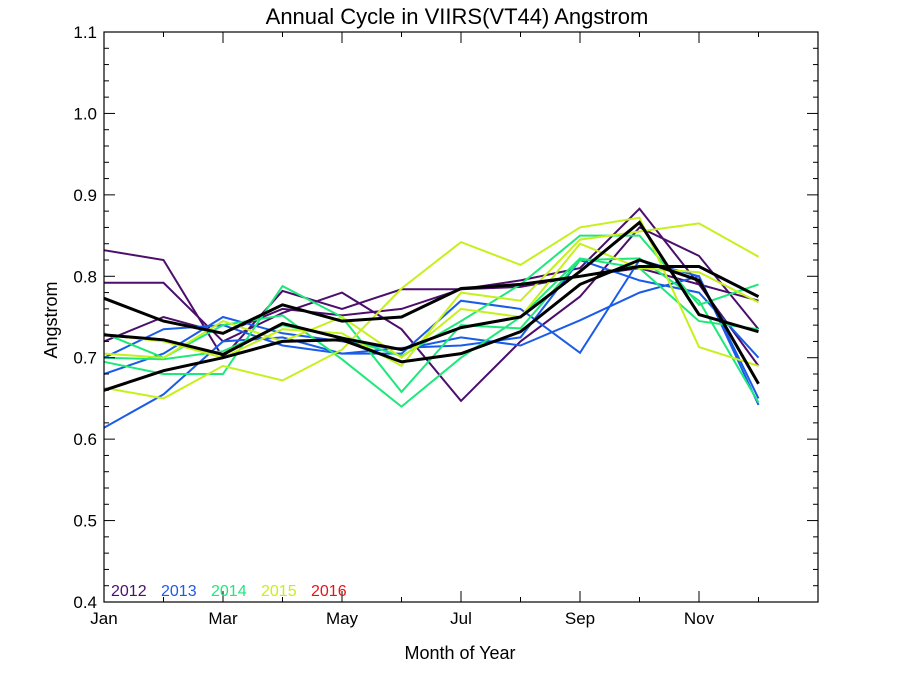 The height and width of the screenshot is (675, 900). Describe the element at coordinates (342, 618) in the screenshot. I see `x-tick-label: May` at that location.